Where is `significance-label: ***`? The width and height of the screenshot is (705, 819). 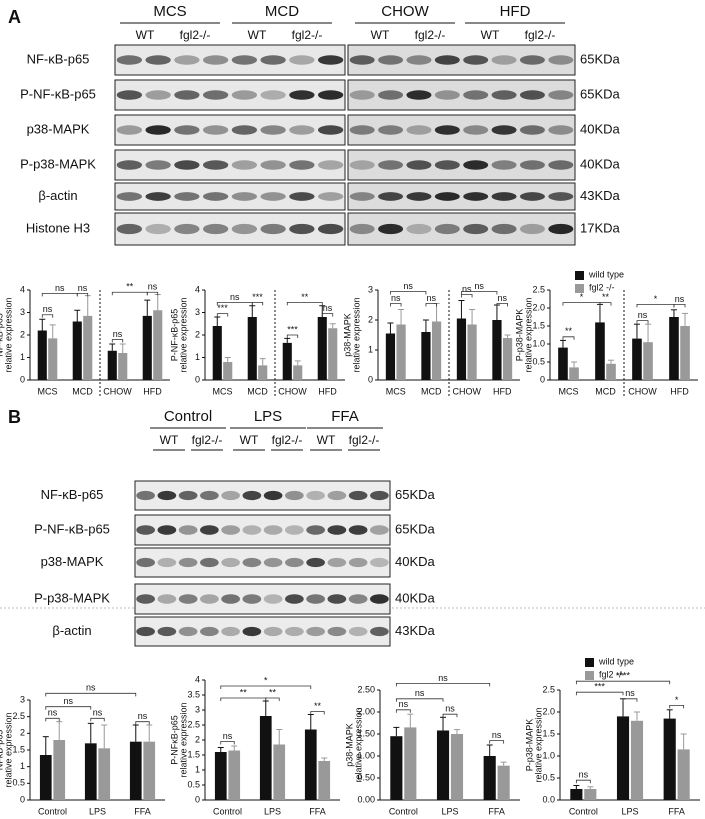
significance-label: *** is located at coordinates (257, 297).